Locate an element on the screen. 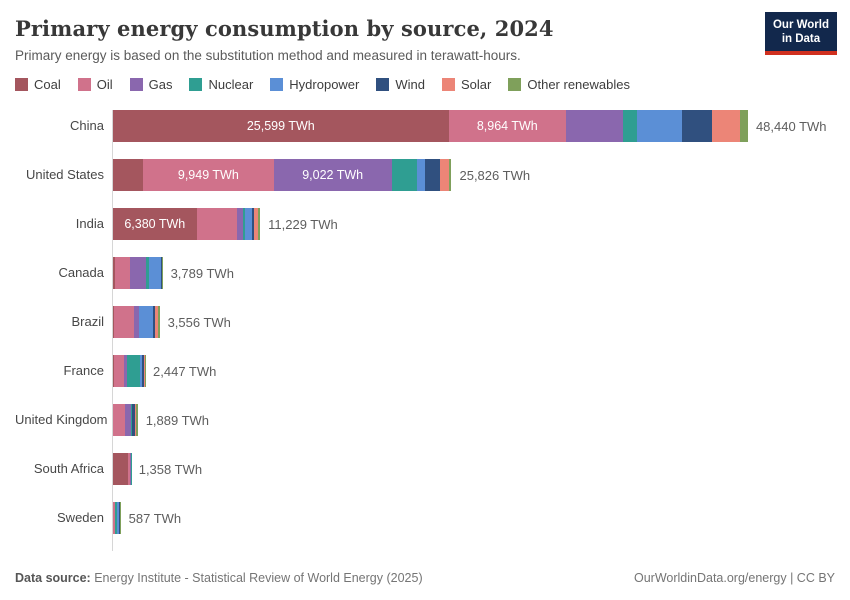  bar-row: 9,949 TWh 9,022 TWh 25,826 TWh is located at coordinates (481, 175).